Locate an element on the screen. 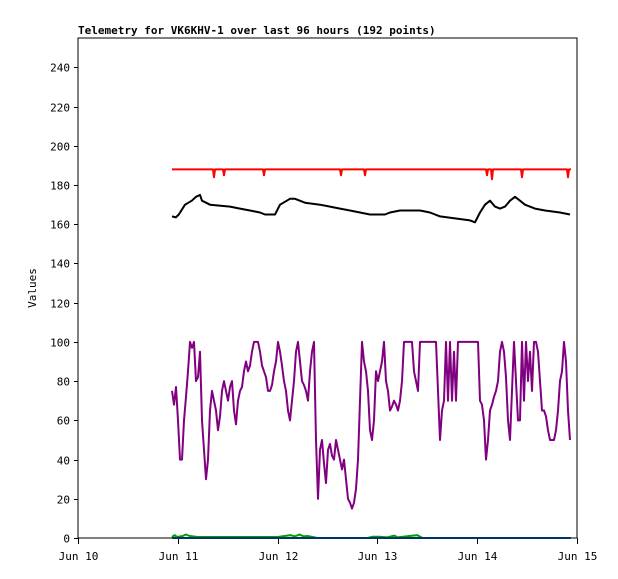  x-tick-label: Jun 10 is located at coordinates (79, 556).